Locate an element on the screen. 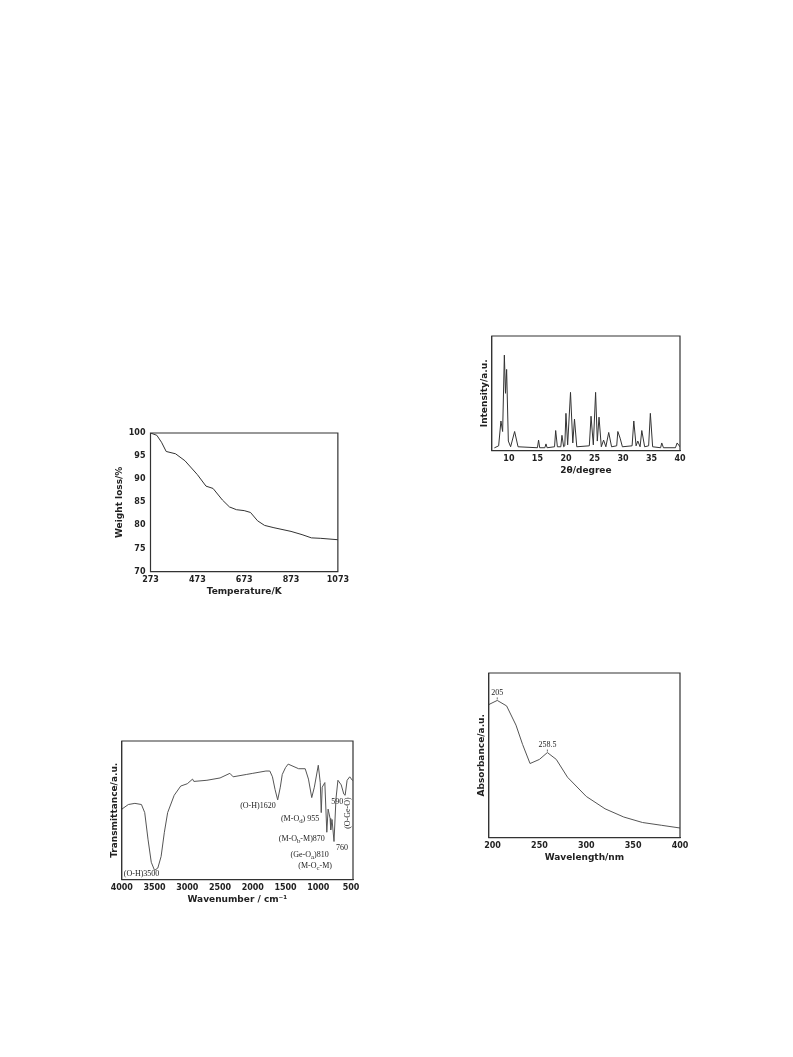  y-tick-label: 75 is located at coordinates (140, 548).